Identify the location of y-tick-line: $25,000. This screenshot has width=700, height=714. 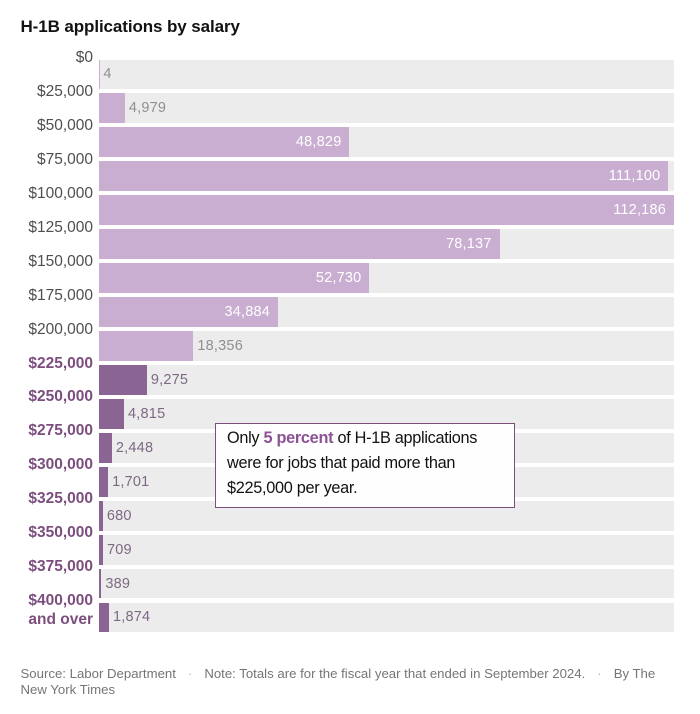
(64, 91).